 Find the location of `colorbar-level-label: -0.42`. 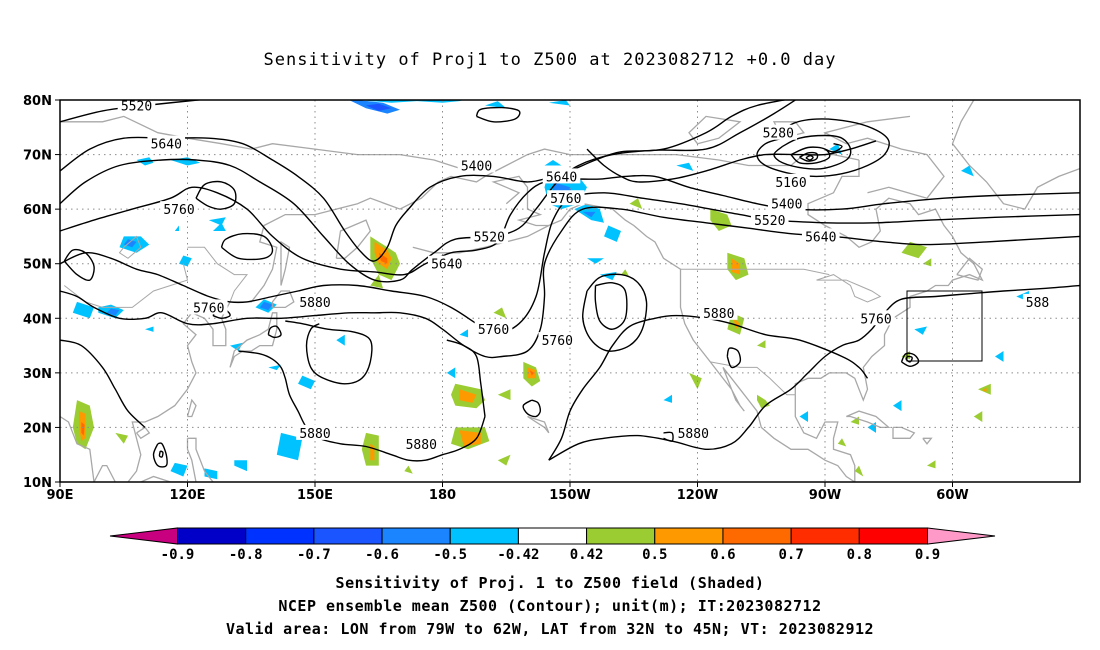

colorbar-level-label: -0.42 is located at coordinates (518, 553).